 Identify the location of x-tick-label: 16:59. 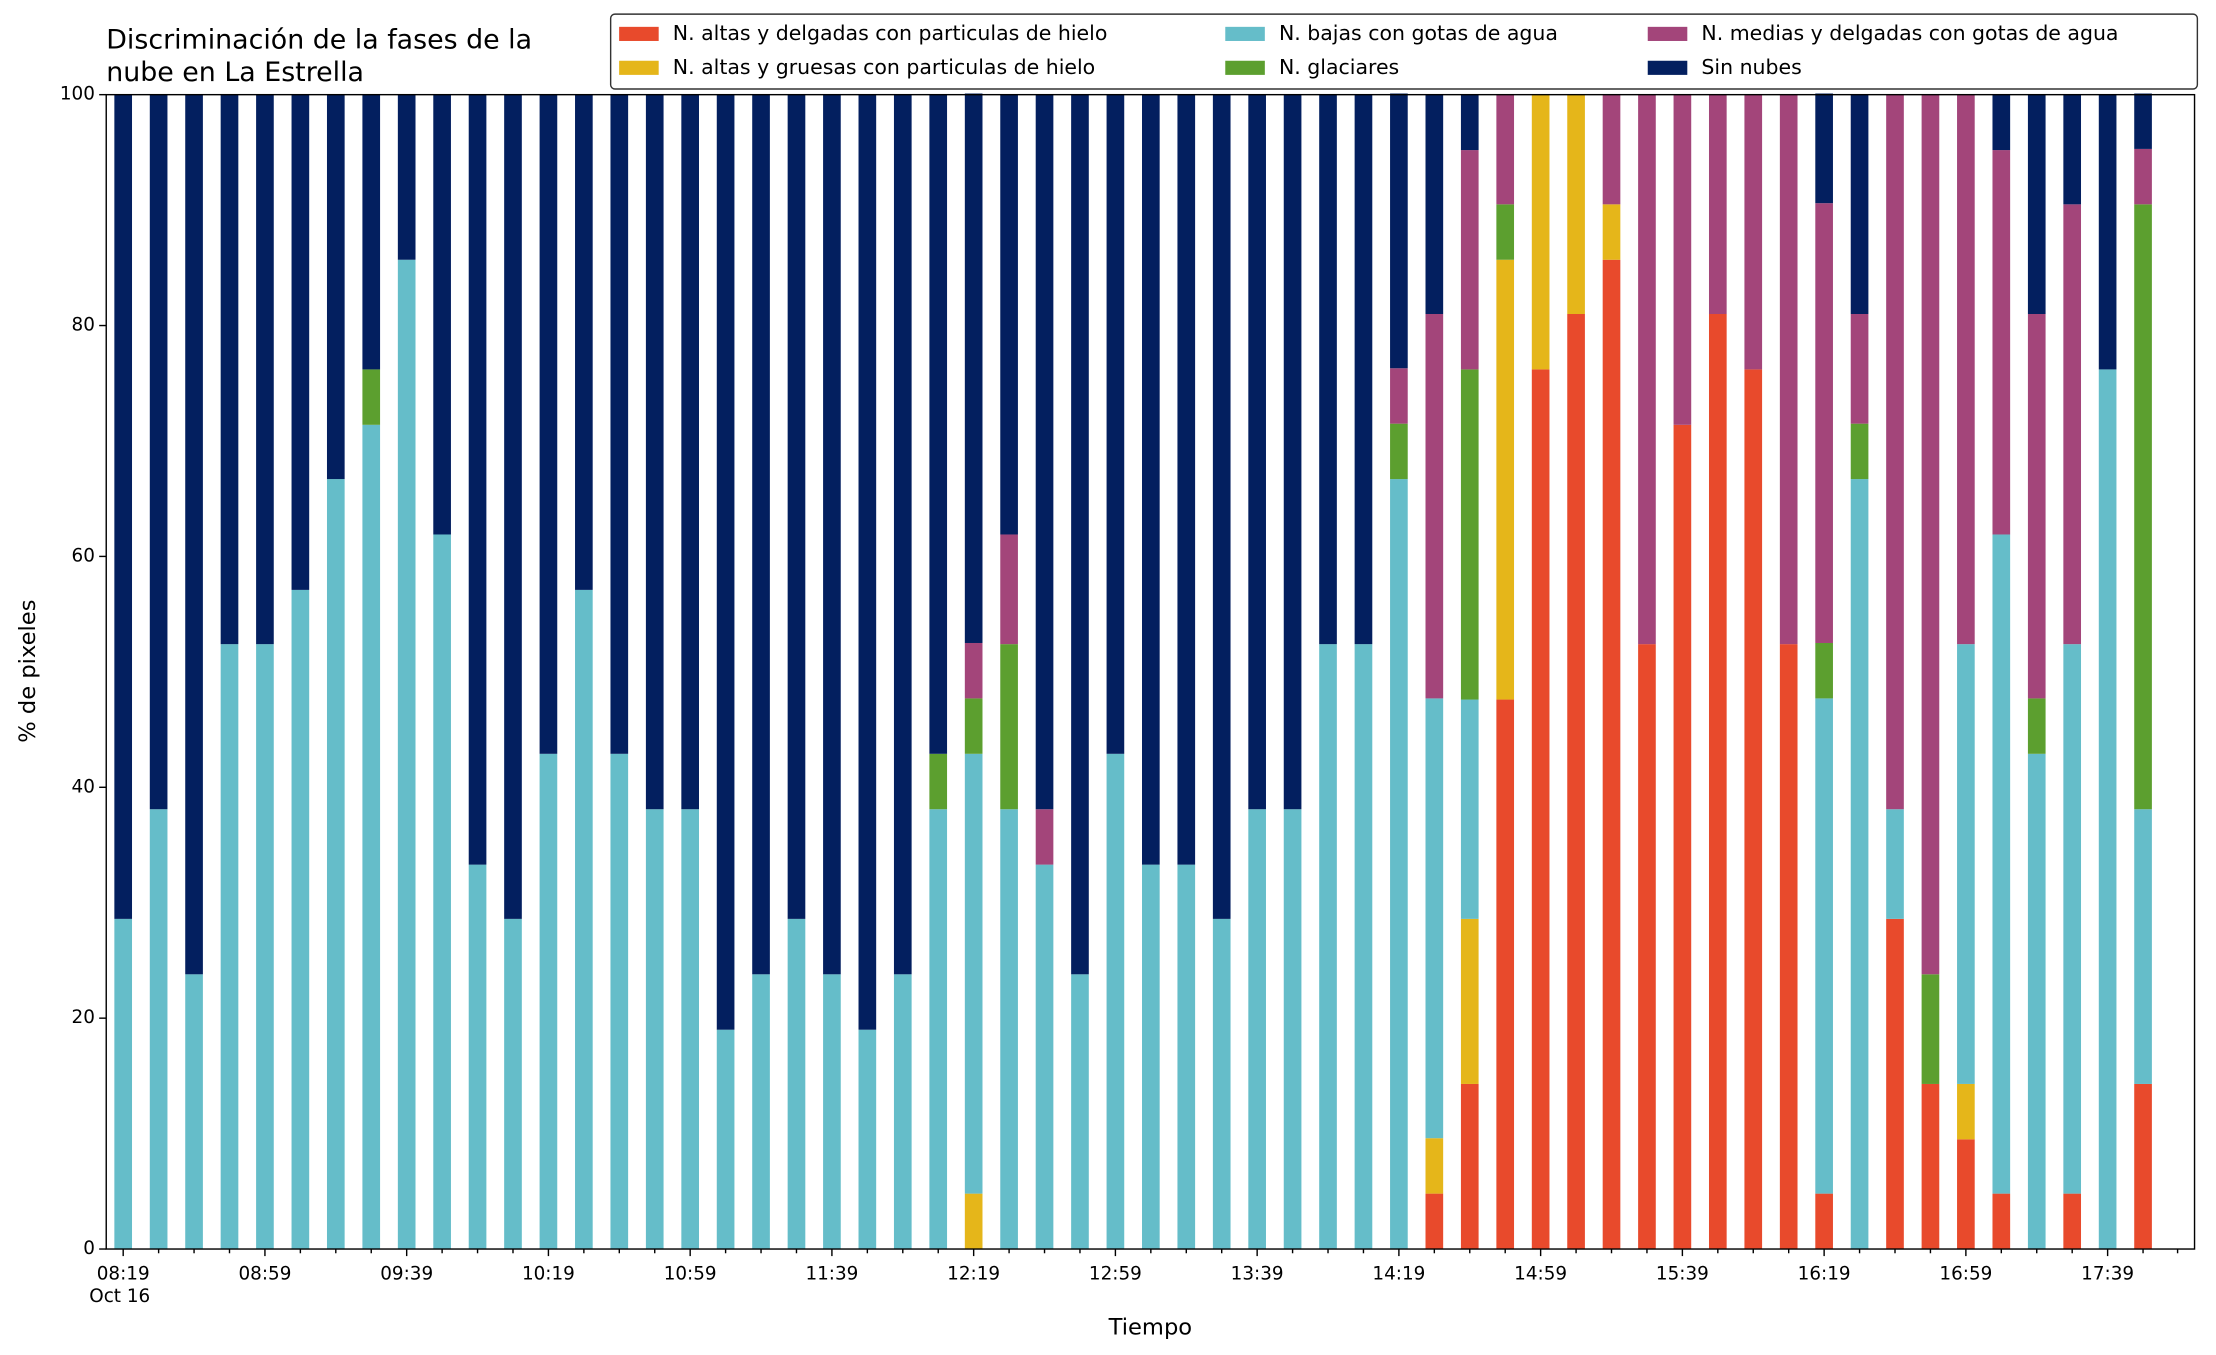
(1965, 1273).